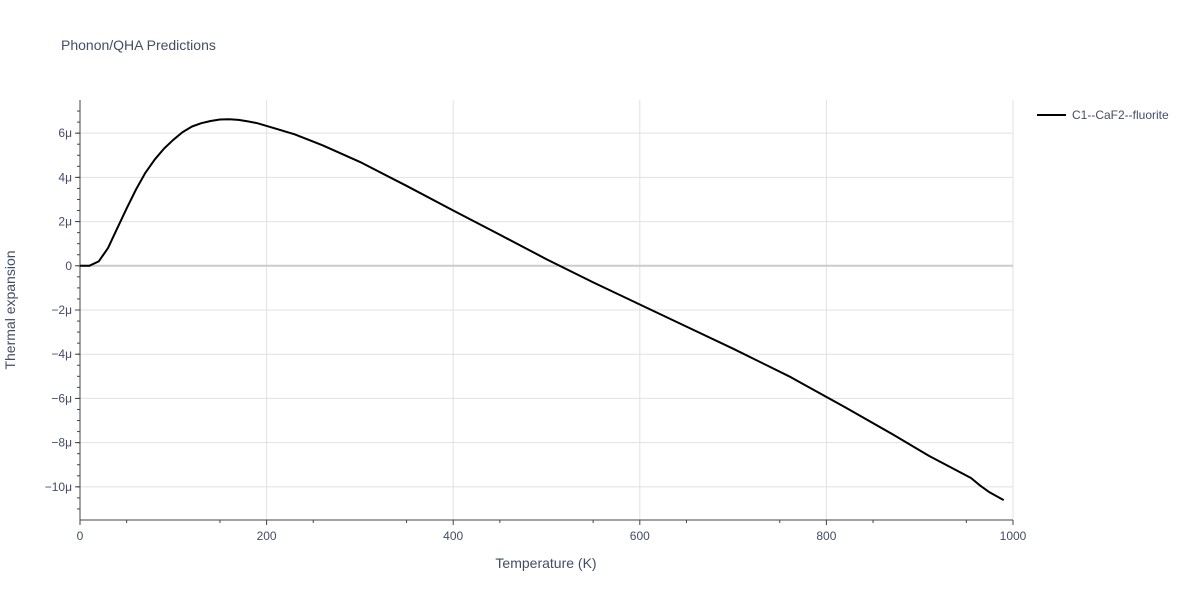 The image size is (1200, 600). What do you see at coordinates (826, 536) in the screenshot?
I see `x-tick-label: 800` at bounding box center [826, 536].